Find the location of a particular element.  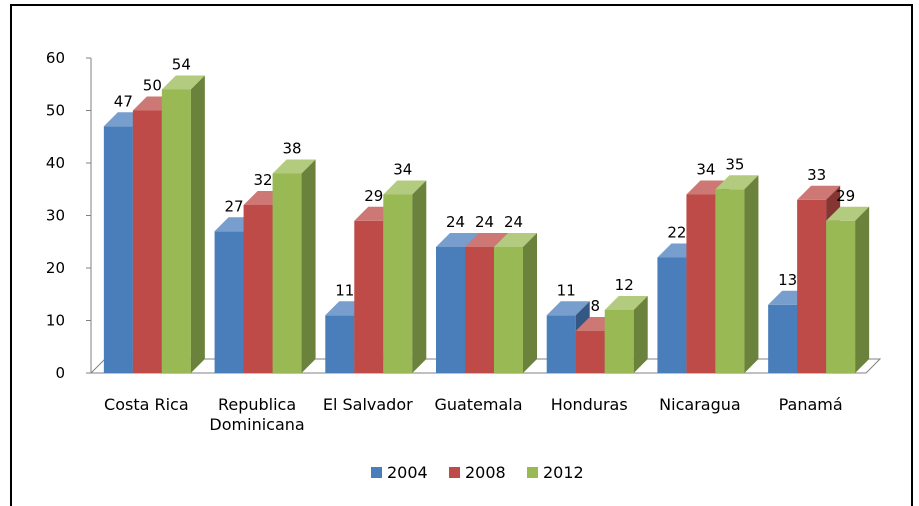

legend-label: 2008 is located at coordinates (485, 472).